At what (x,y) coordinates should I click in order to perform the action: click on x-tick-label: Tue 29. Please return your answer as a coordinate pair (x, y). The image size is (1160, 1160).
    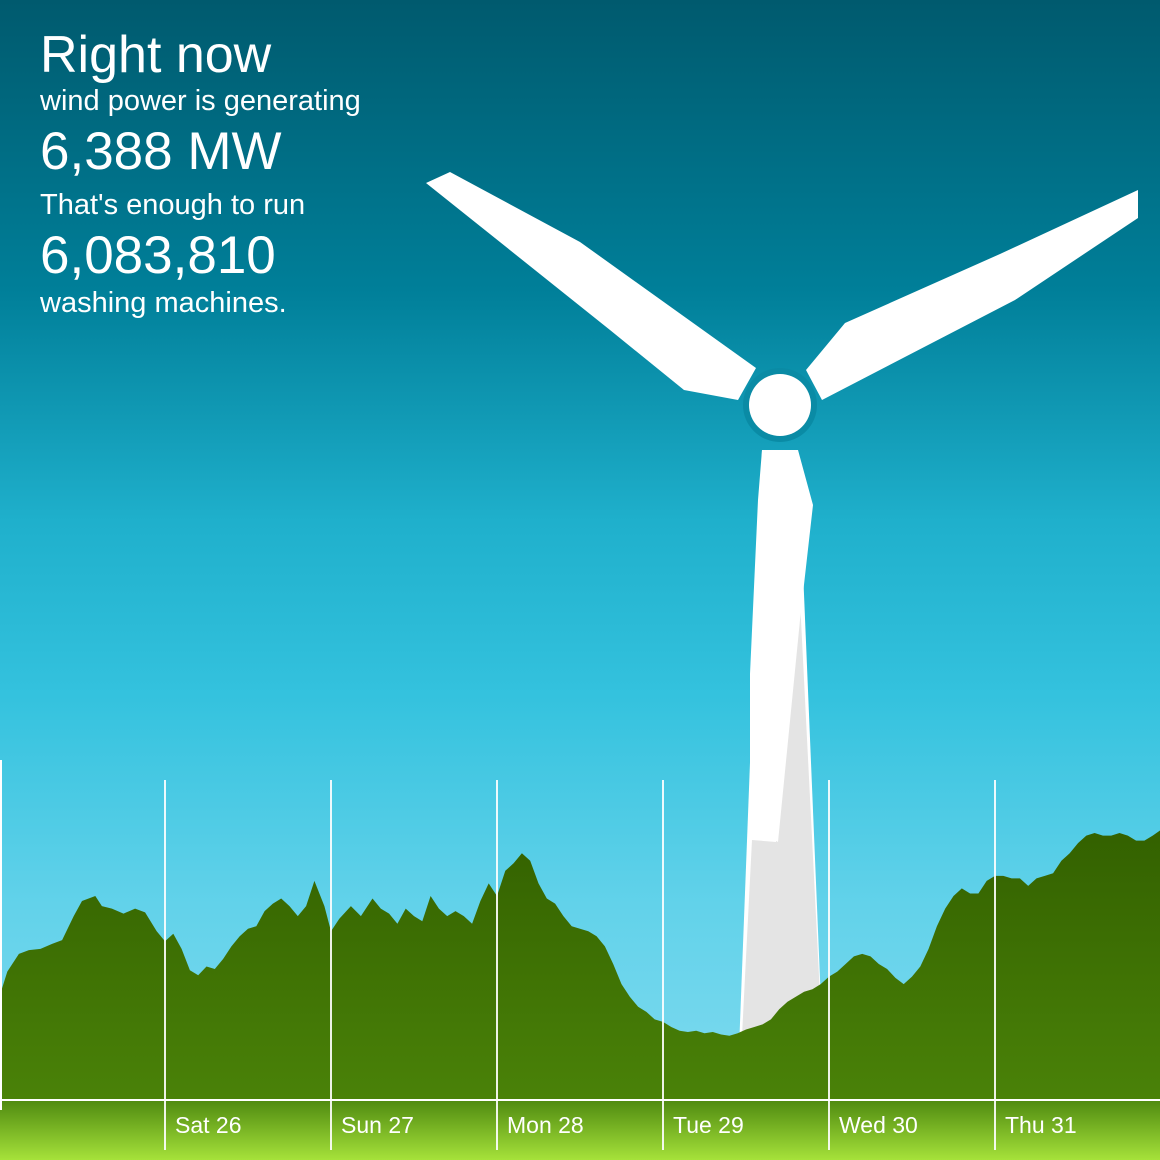
    Looking at the image, I should click on (708, 1125).